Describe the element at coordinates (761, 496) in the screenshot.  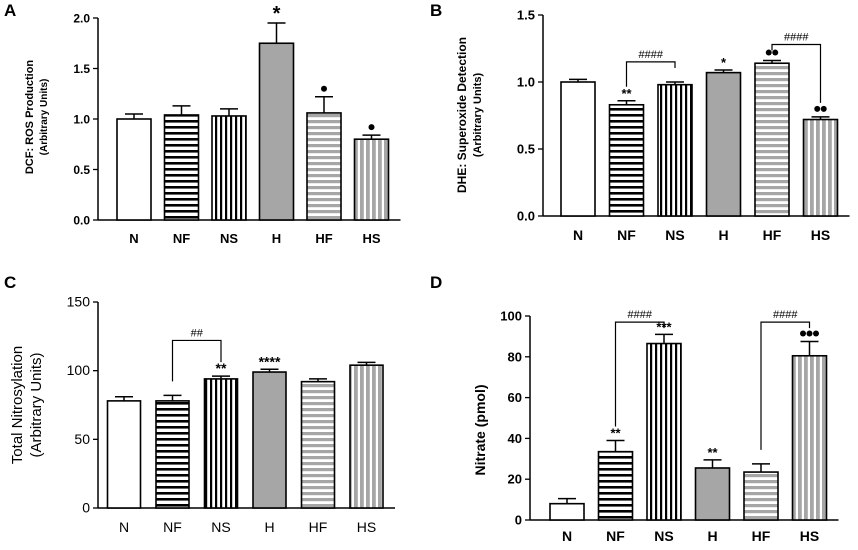
I see `panel-d-bar-hf` at that location.